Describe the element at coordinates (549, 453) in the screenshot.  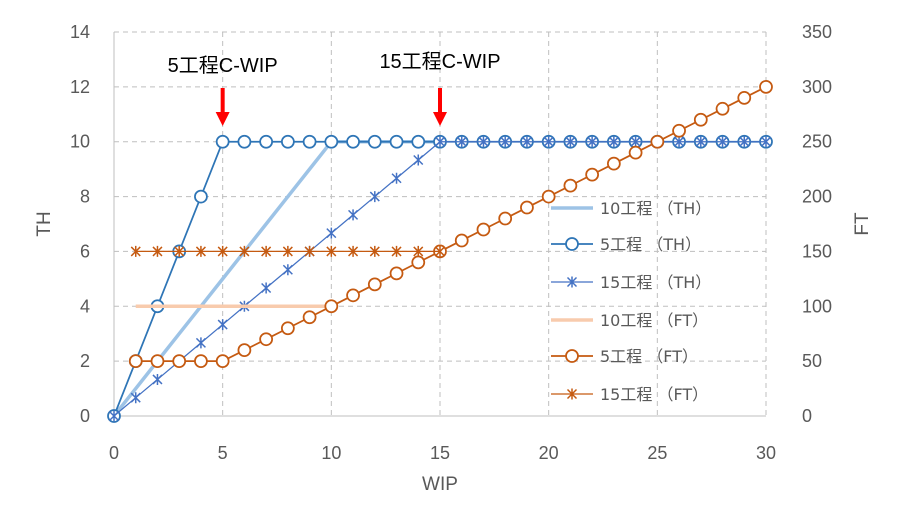
I see `x-tick-label: 20` at that location.